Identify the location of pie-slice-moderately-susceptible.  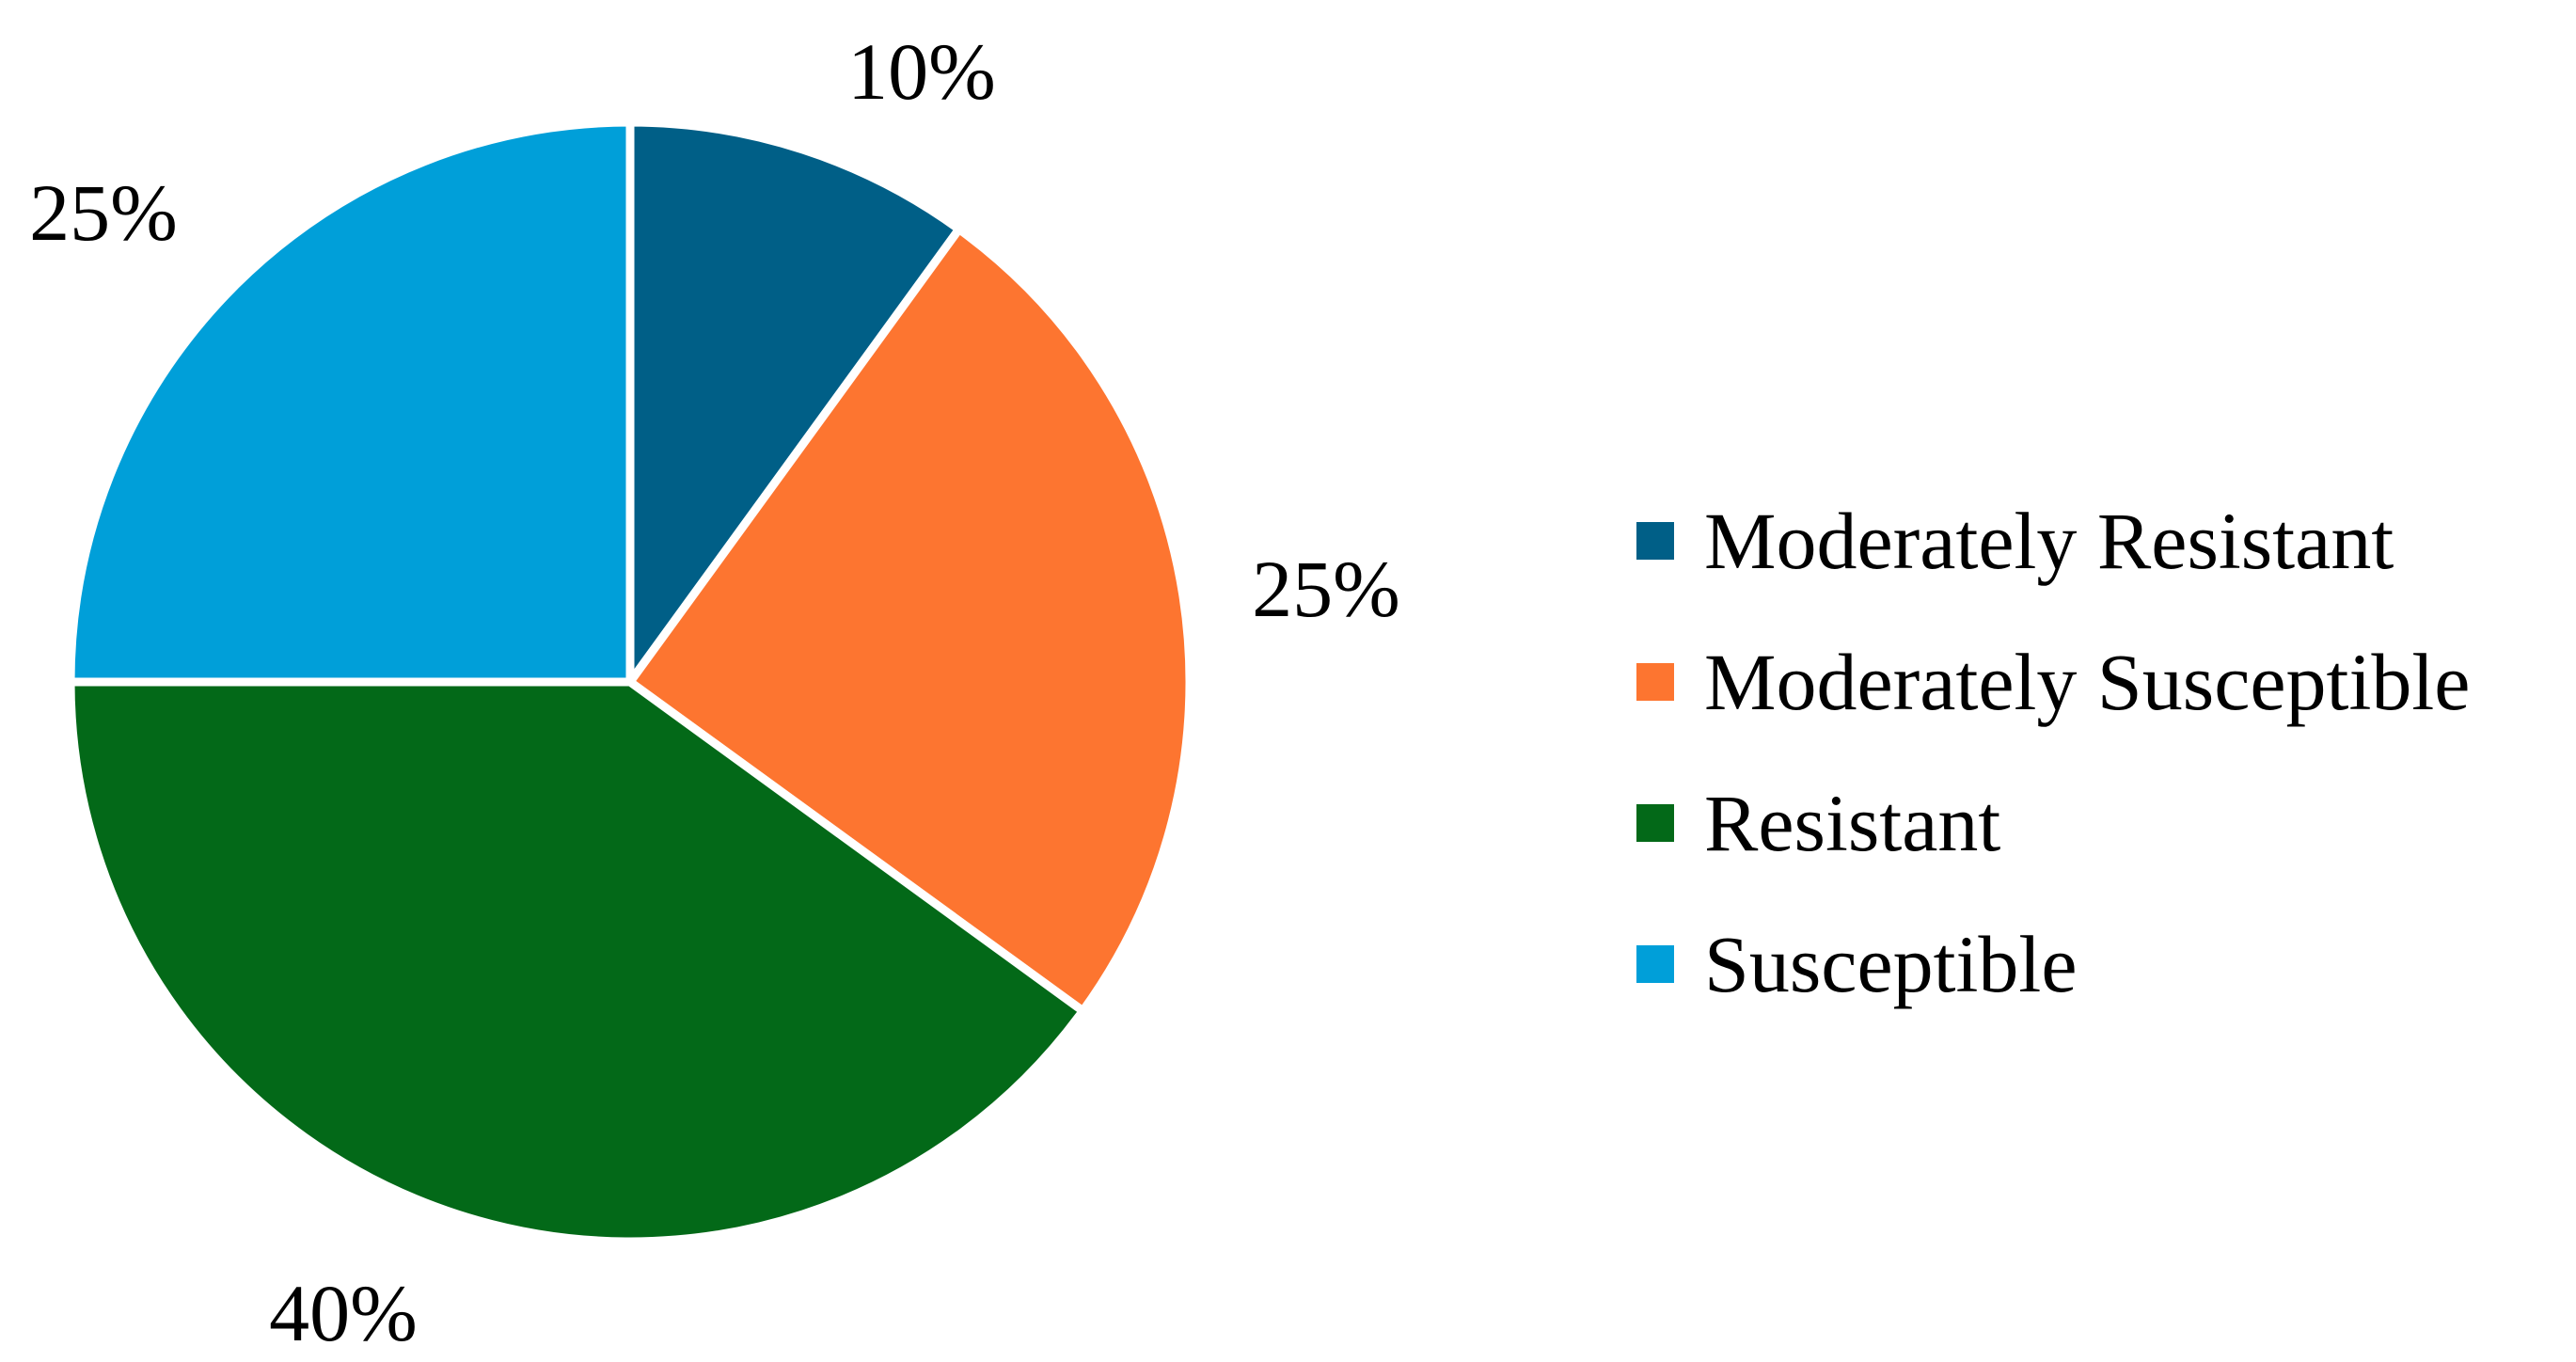
(909, 620).